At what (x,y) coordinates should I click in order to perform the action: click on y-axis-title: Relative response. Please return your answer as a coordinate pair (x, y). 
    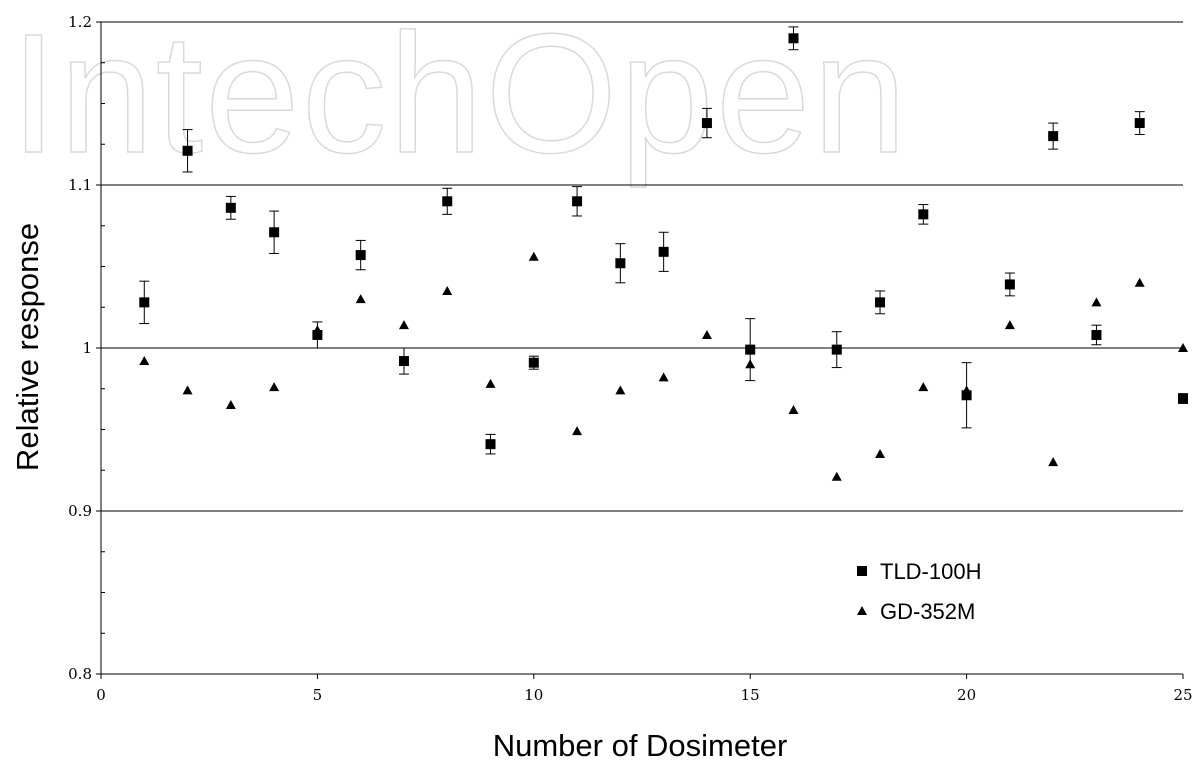
    Looking at the image, I should click on (27, 347).